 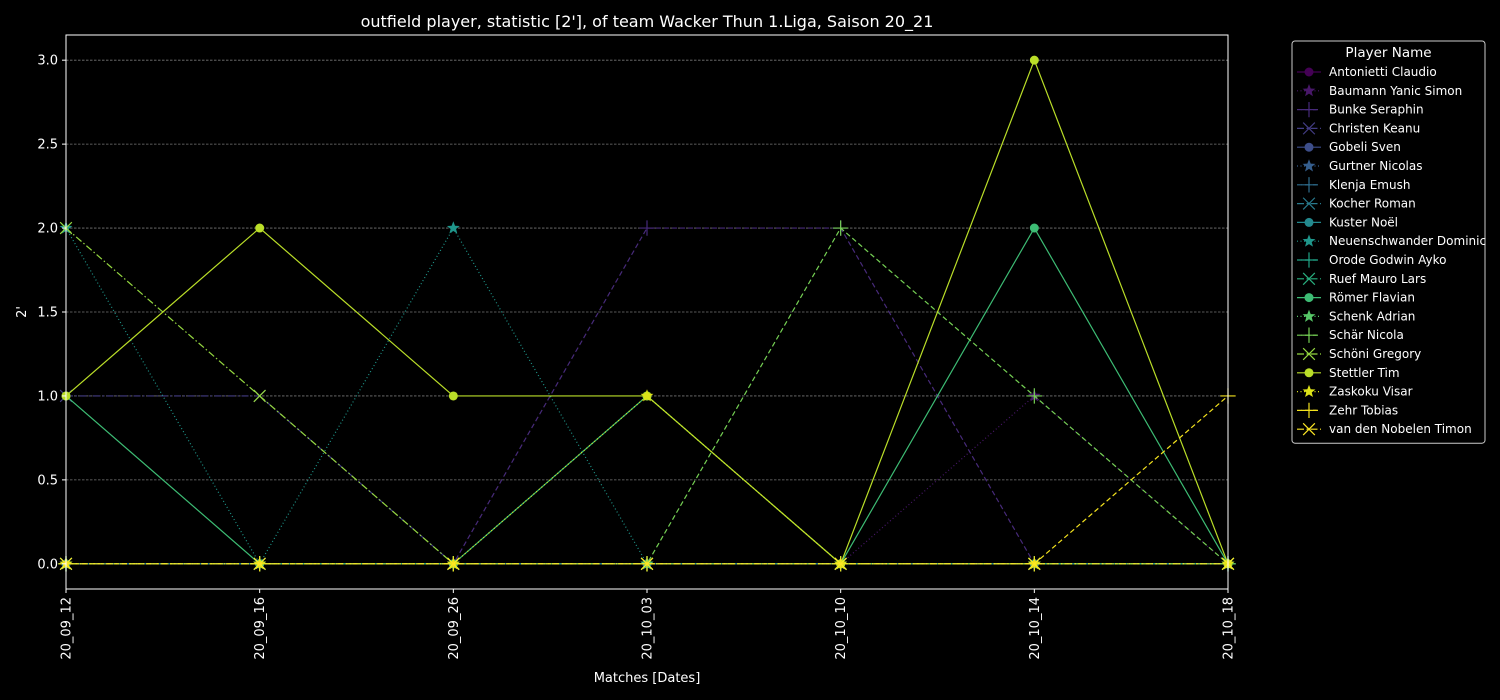 I want to click on legend-label: Gurtner Nicolas, so click(x=1375, y=166).